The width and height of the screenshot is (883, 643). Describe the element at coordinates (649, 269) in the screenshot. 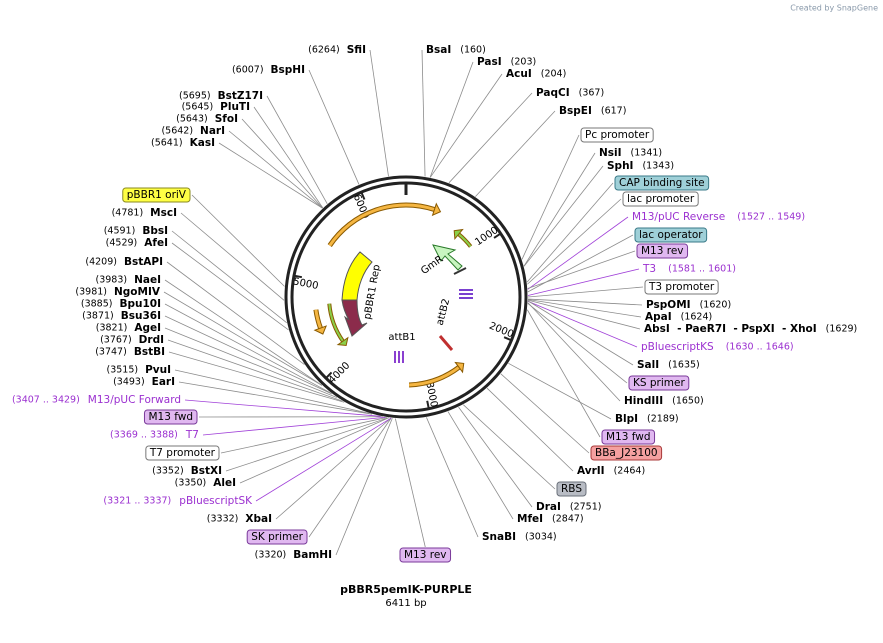

I see `primer-label: T3` at that location.